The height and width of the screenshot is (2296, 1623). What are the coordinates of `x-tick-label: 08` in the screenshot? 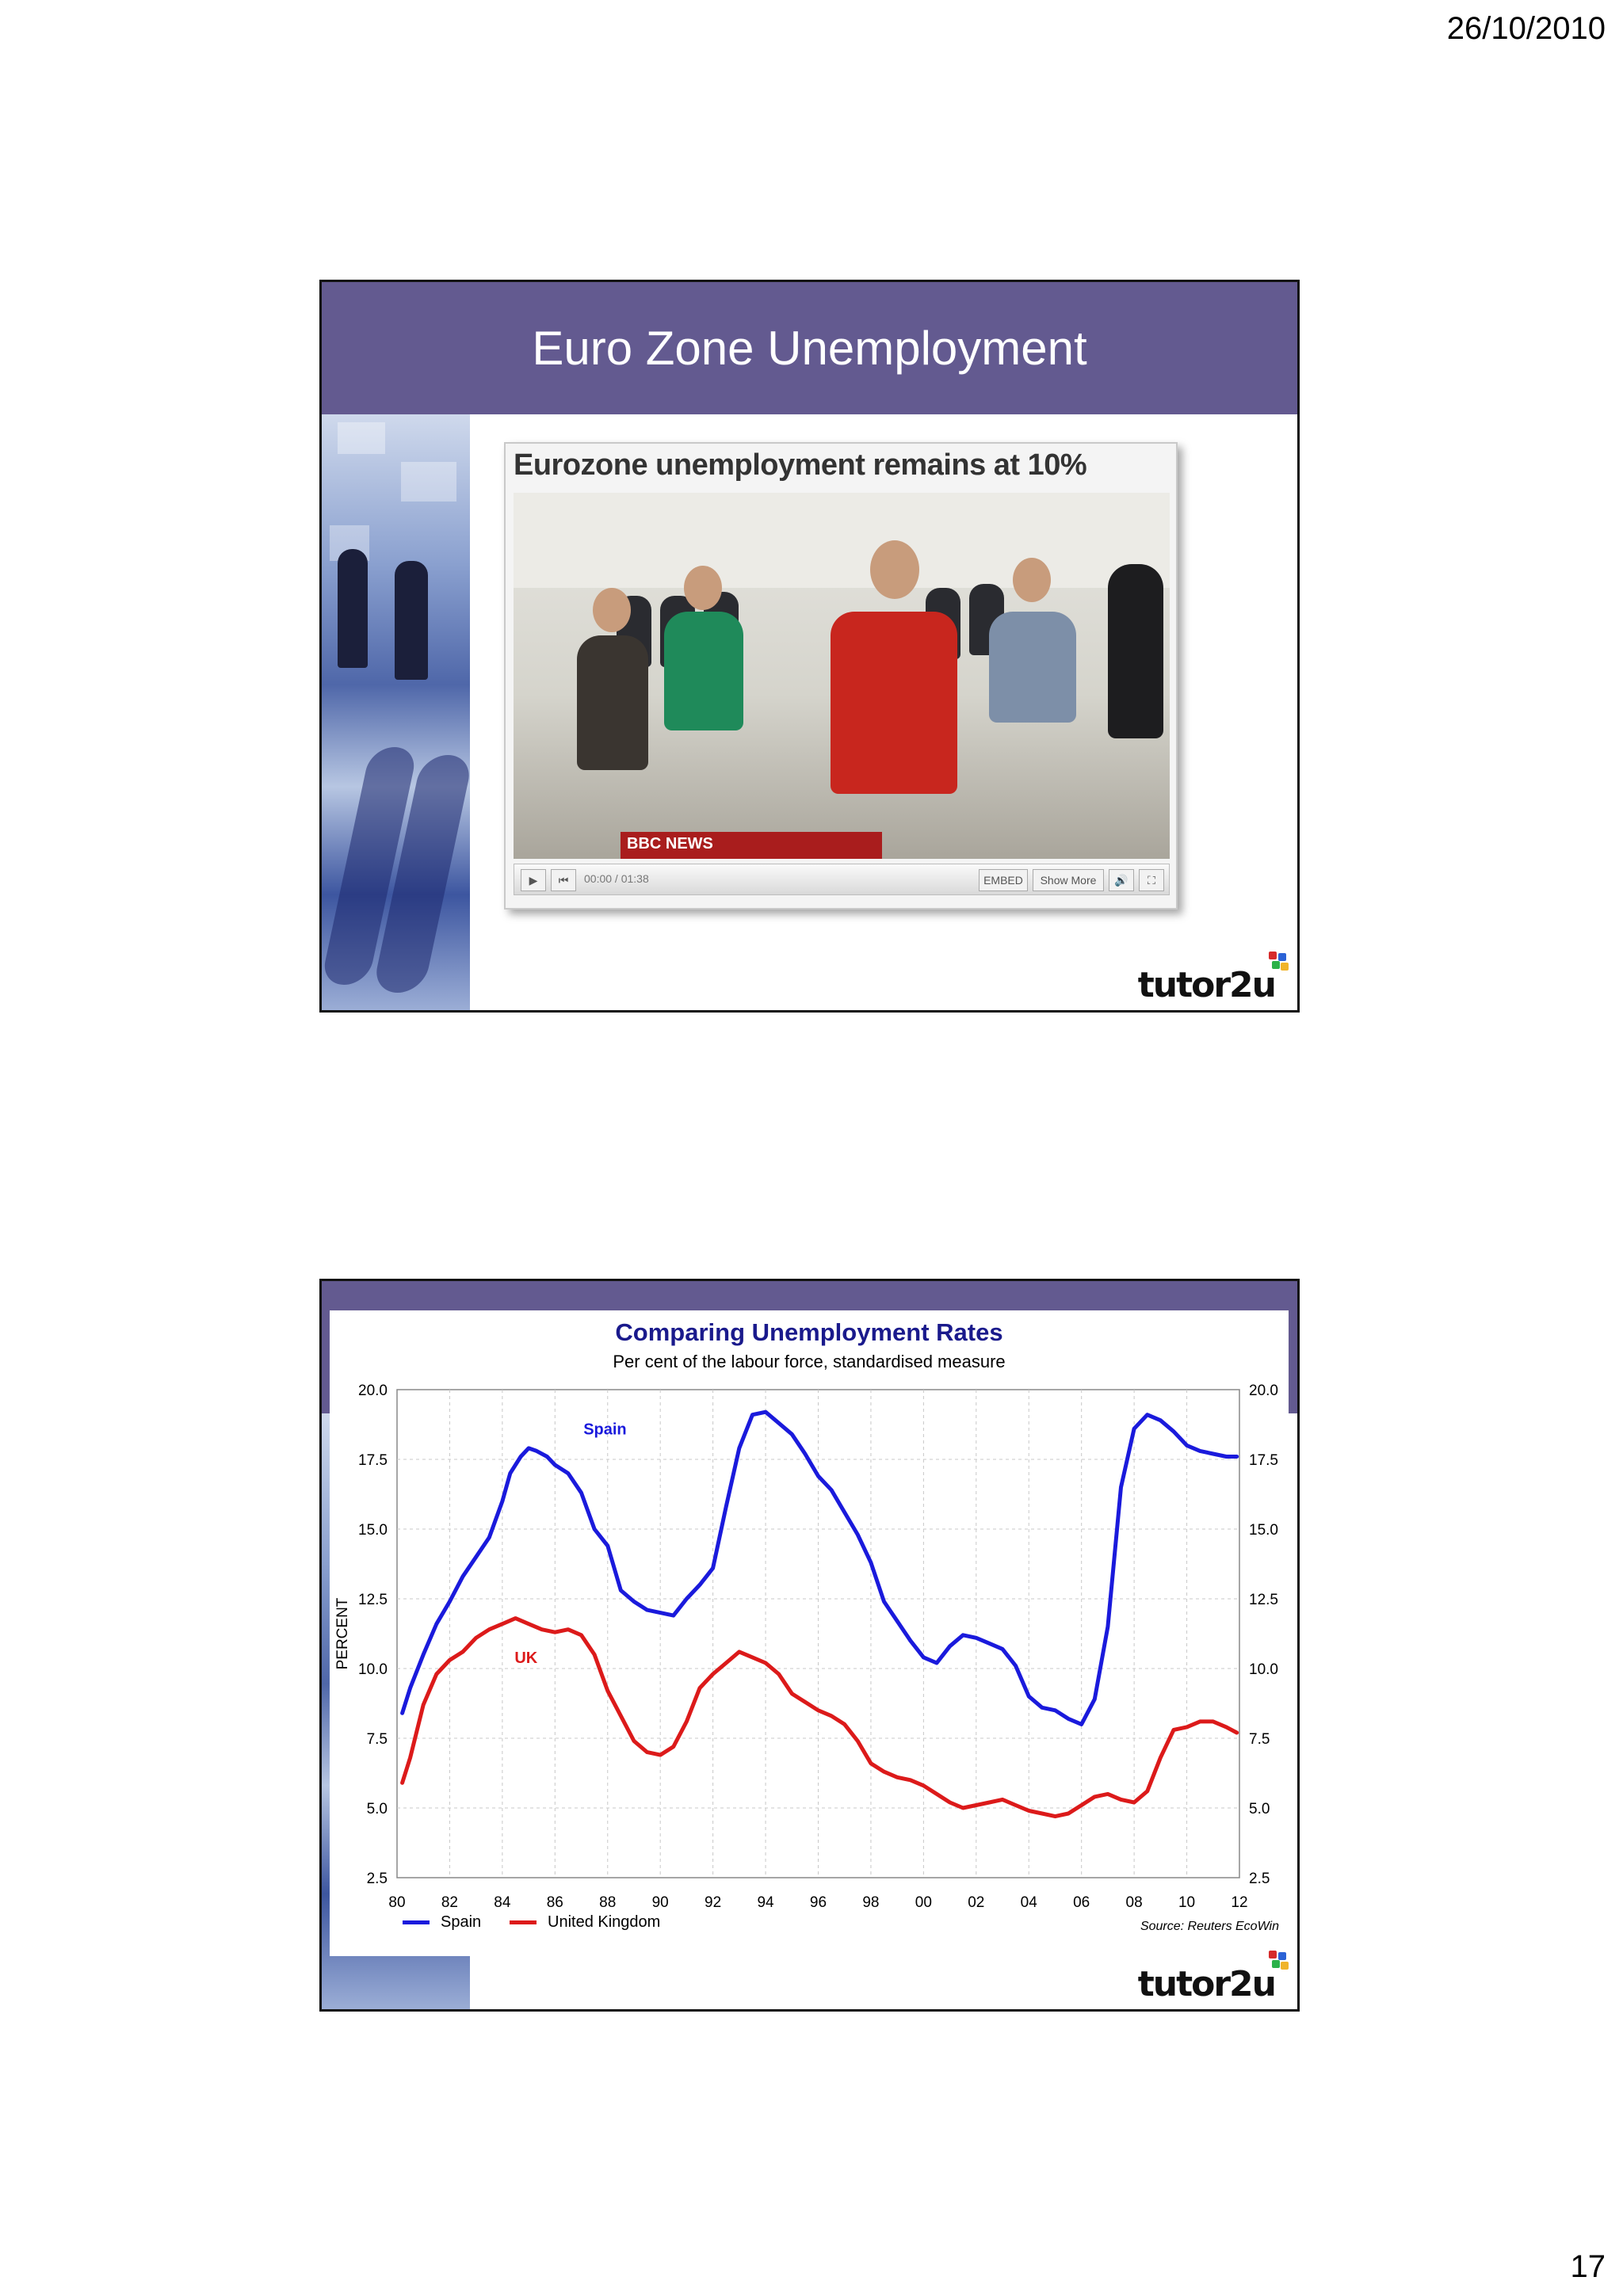 It's located at (1134, 1902).